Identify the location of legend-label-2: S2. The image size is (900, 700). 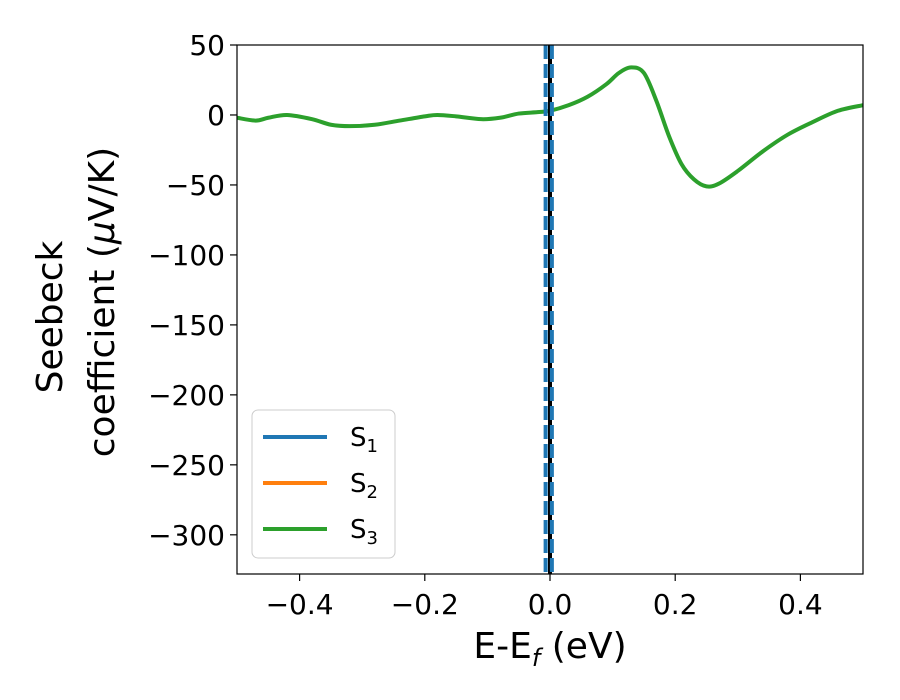
(364, 486).